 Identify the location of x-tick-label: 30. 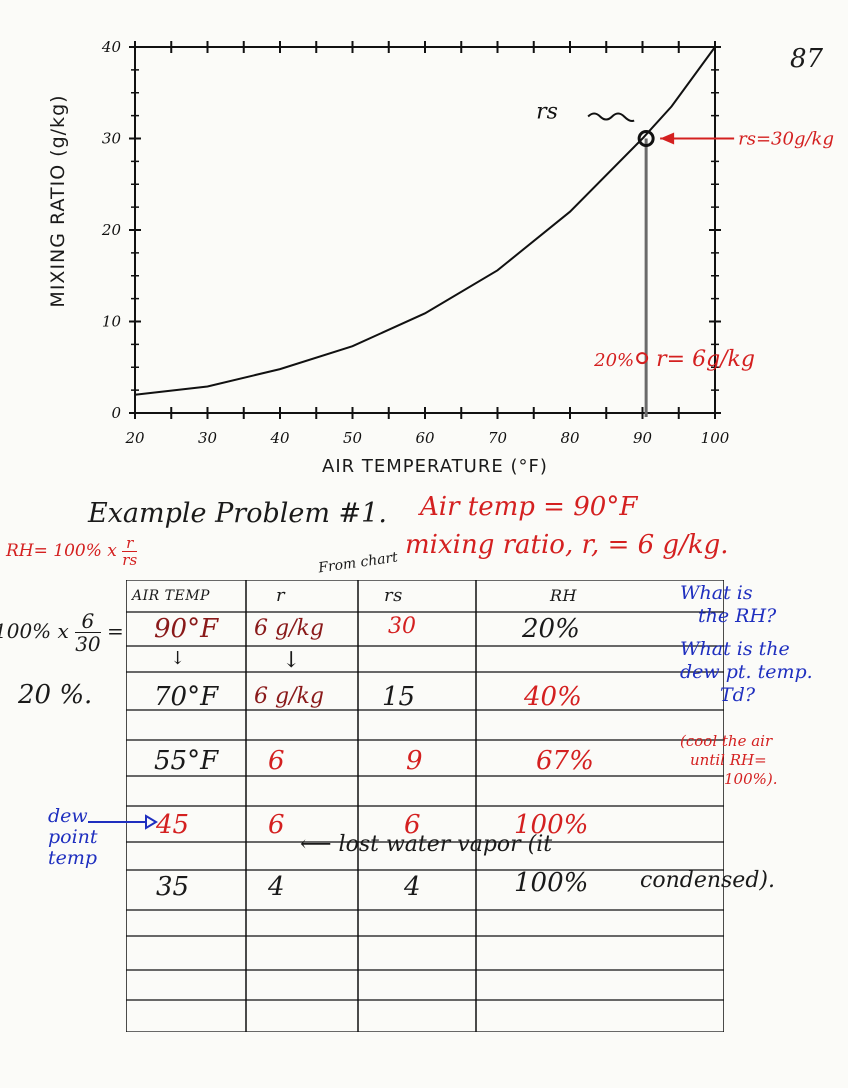
(208, 438).